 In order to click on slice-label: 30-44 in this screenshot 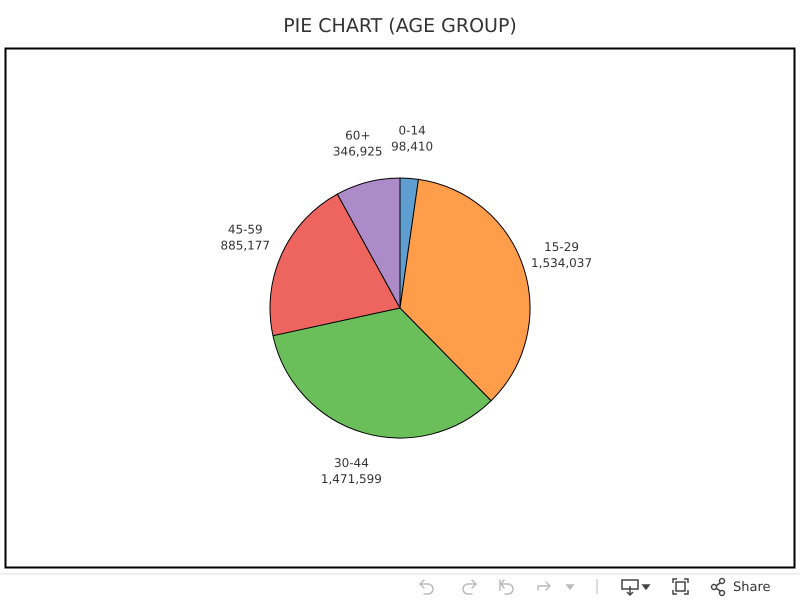, I will do `click(351, 463)`.